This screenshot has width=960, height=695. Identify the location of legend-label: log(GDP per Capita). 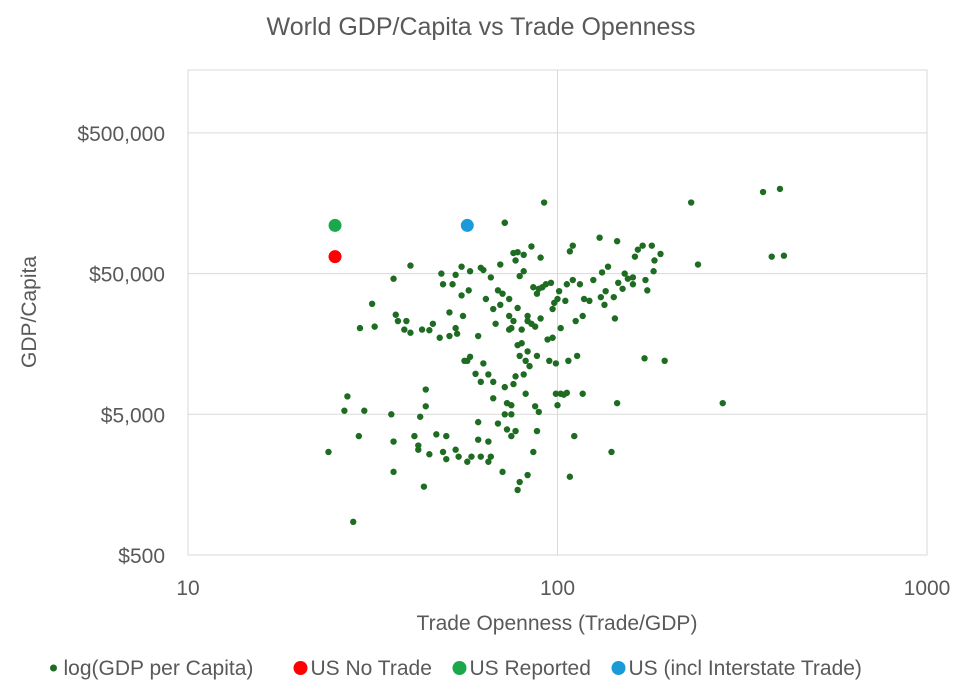
(159, 668).